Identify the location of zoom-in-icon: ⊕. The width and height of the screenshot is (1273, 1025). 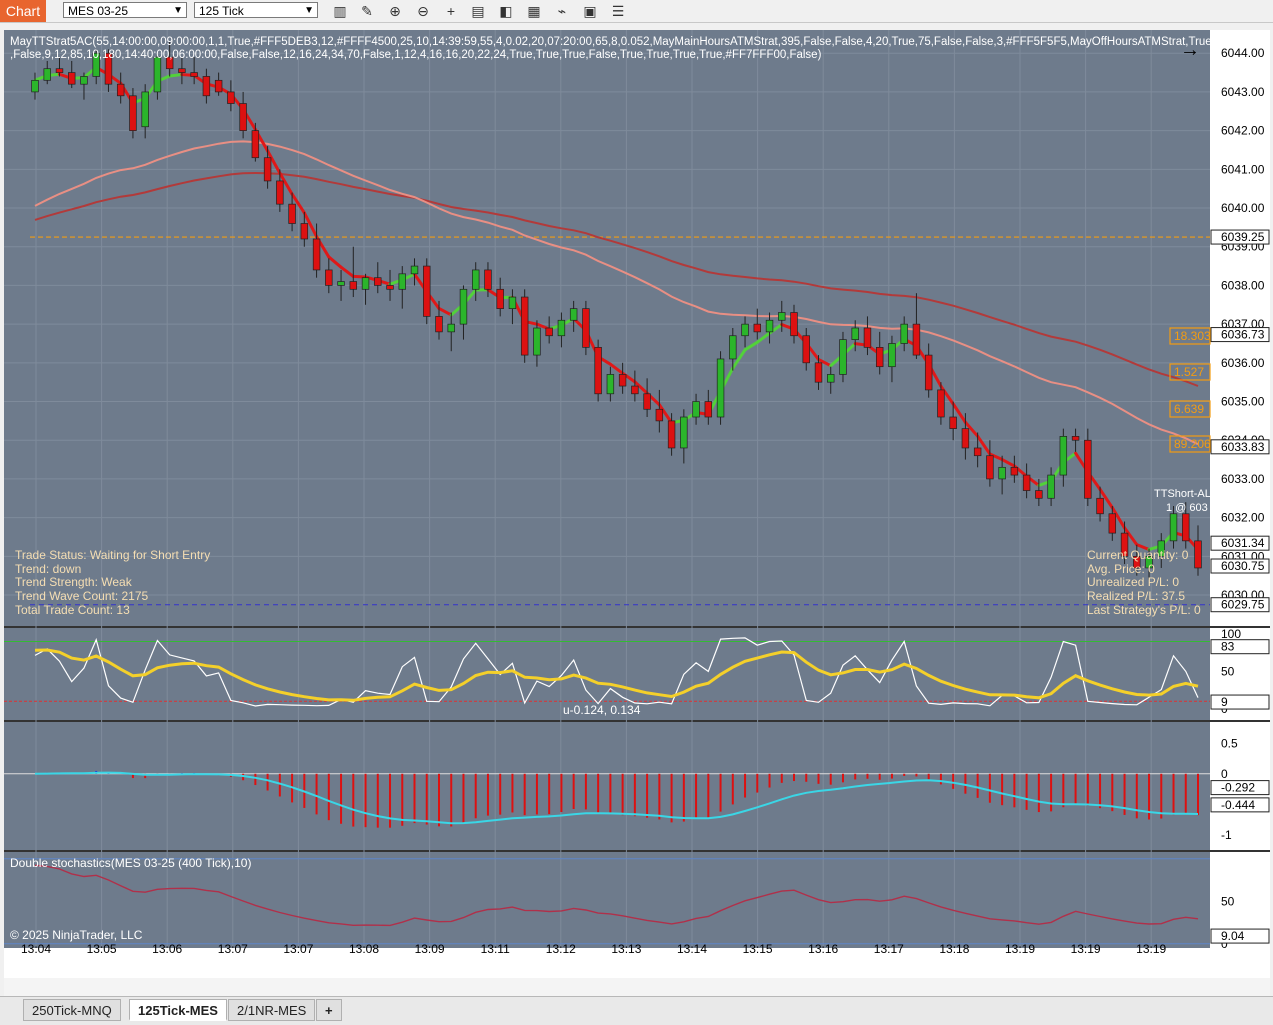
(395, 11).